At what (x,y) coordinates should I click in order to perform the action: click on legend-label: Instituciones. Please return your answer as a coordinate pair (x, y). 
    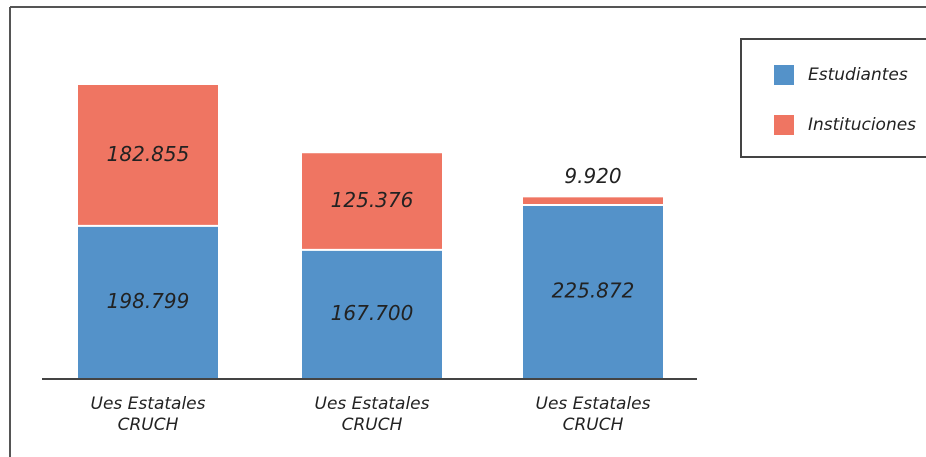
    Looking at the image, I should click on (862, 125).